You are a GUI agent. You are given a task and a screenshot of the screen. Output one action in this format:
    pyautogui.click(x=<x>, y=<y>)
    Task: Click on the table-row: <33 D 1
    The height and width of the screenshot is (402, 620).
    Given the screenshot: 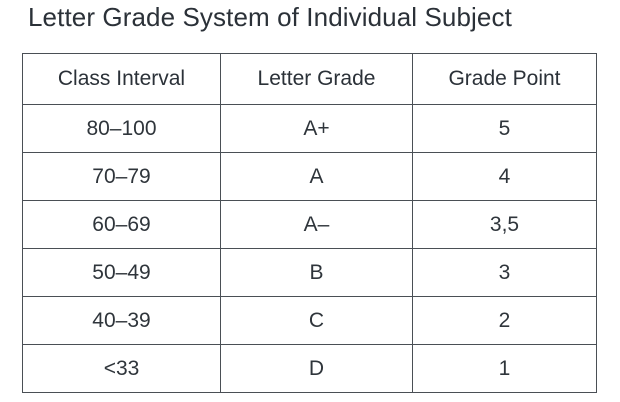 What is the action you would take?
    pyautogui.click(x=309, y=368)
    